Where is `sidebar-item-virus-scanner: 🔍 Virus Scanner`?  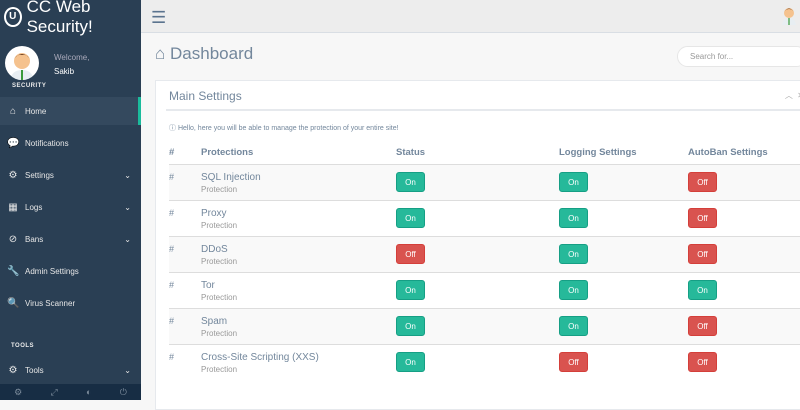 sidebar-item-virus-scanner: 🔍 Virus Scanner is located at coordinates (70, 303).